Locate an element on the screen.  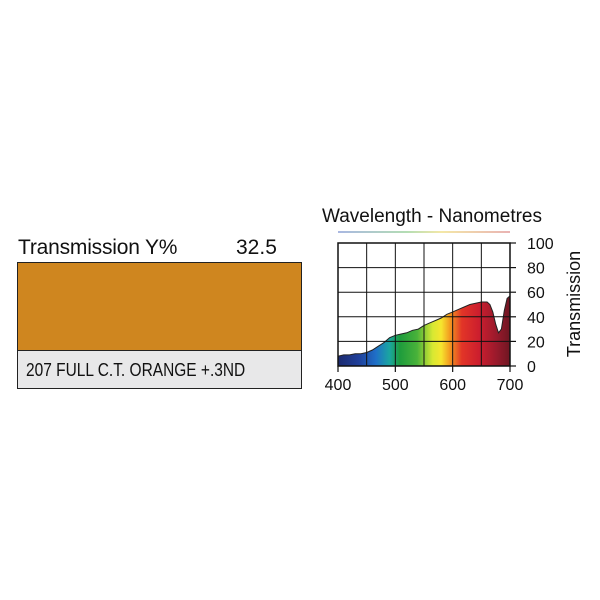
y-tick-label: 20 is located at coordinates (536, 342).